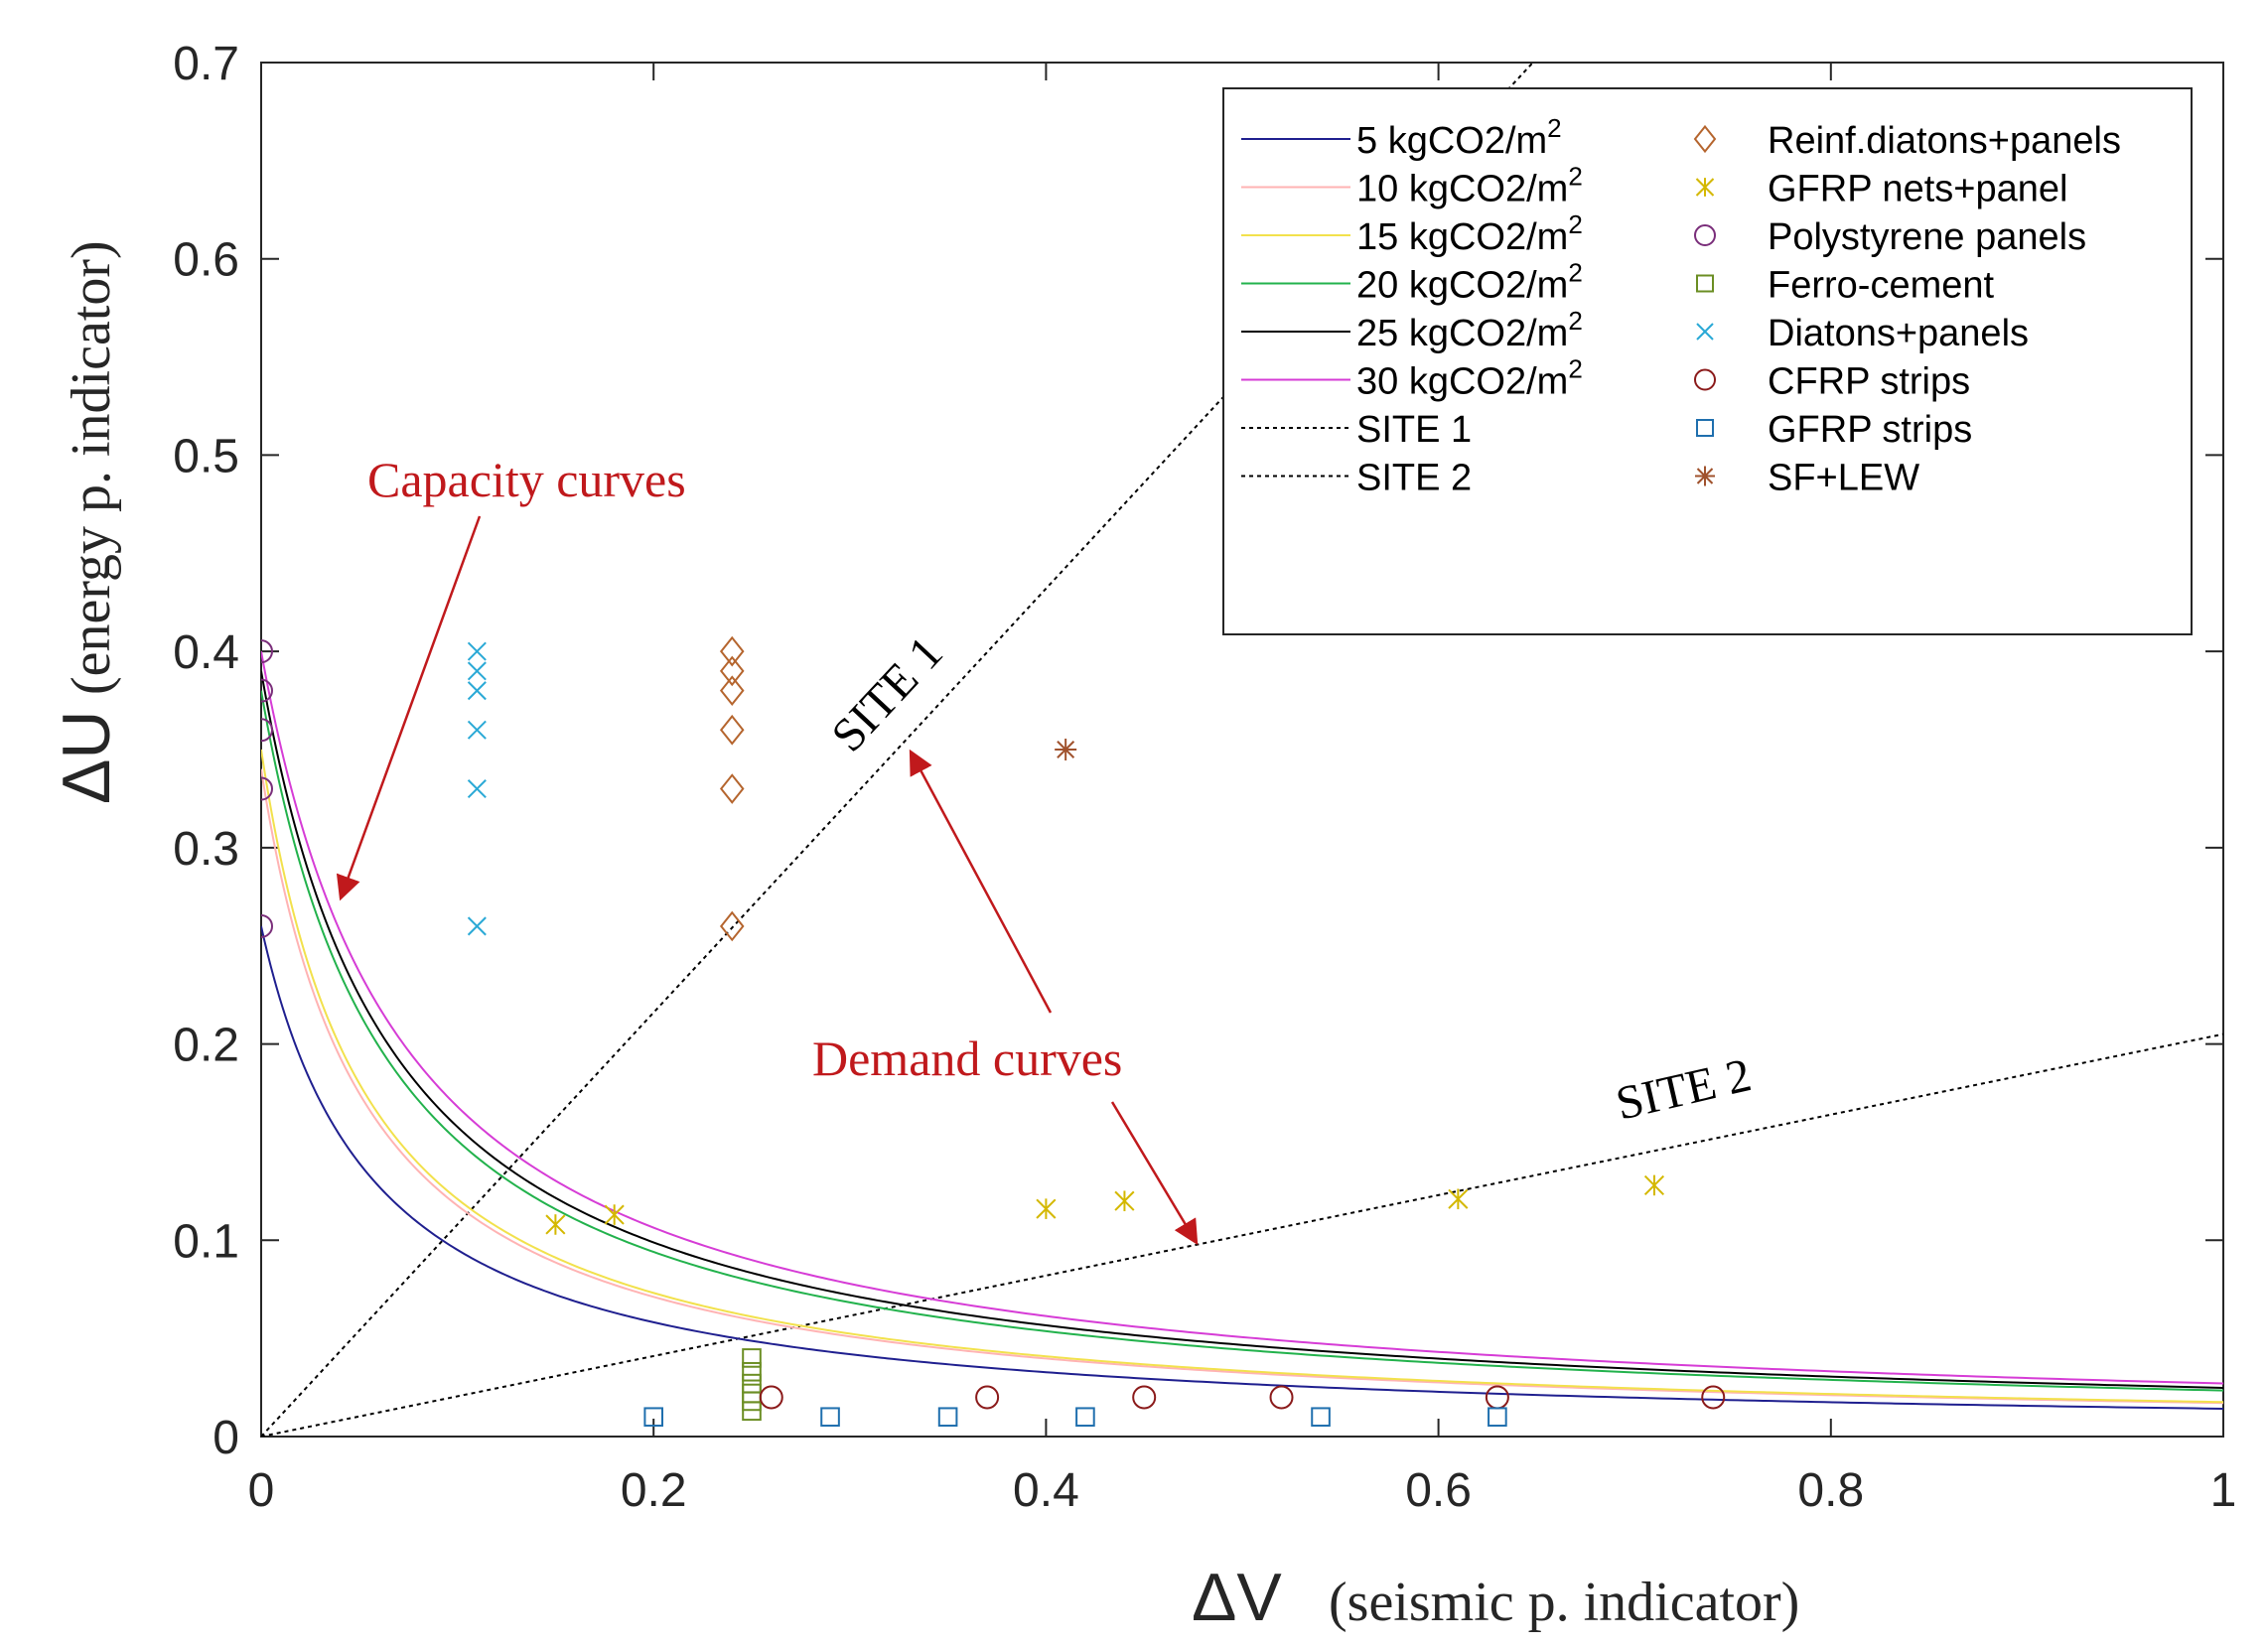 Image resolution: width=2268 pixels, height=1648 pixels. What do you see at coordinates (206, 1046) in the screenshot?
I see `y-tick-label: 0.2` at bounding box center [206, 1046].